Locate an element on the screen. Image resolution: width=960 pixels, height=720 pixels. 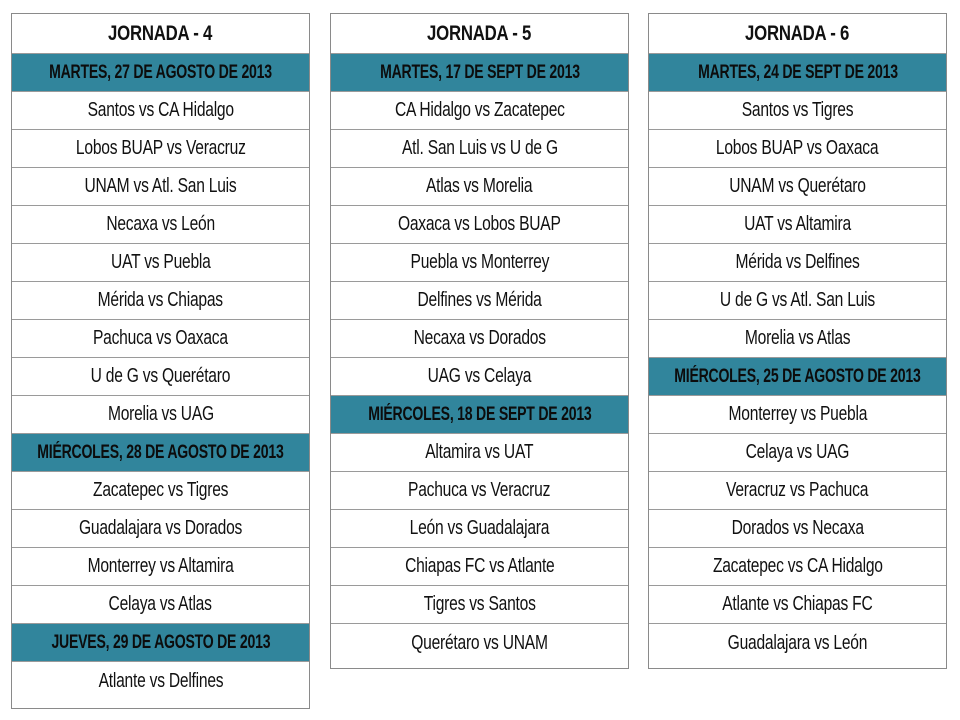
match-text: UAT vs Altamira is located at coordinates (797, 224).